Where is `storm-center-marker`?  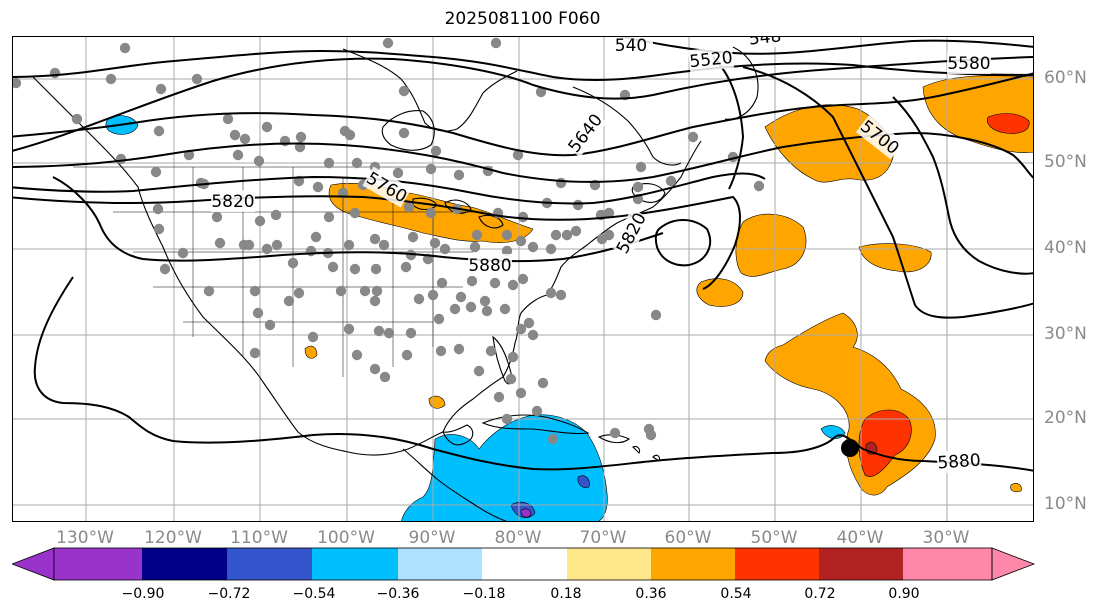
storm-center-marker is located at coordinates (850, 448).